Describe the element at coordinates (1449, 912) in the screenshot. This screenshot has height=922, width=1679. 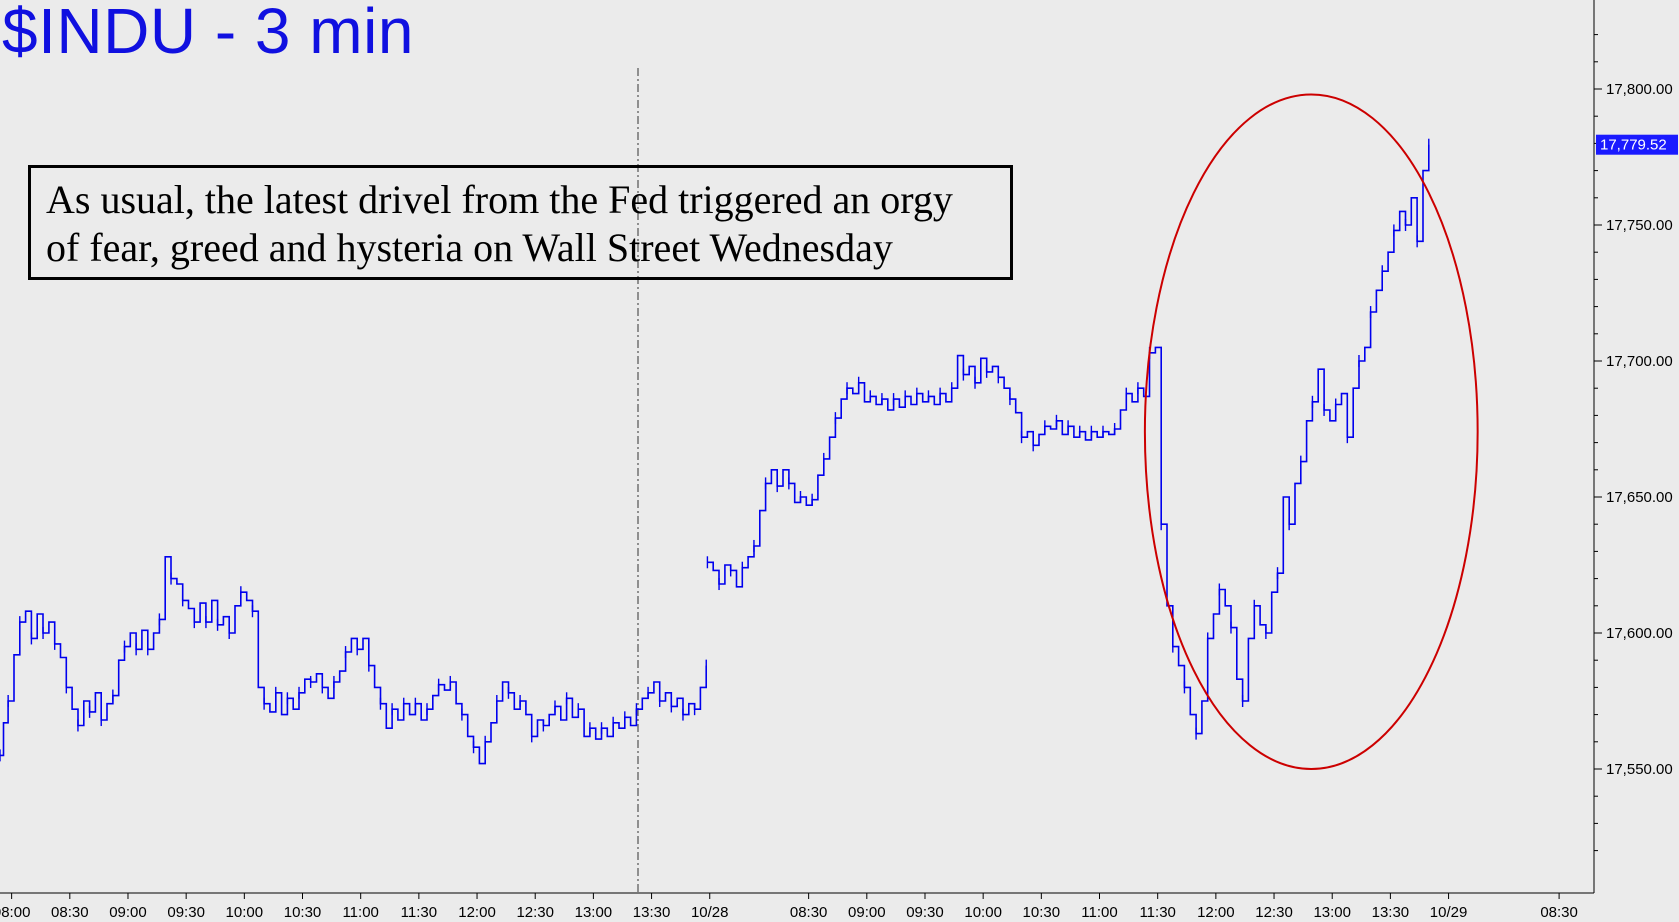
I see `x-tick-label: 10/29` at that location.